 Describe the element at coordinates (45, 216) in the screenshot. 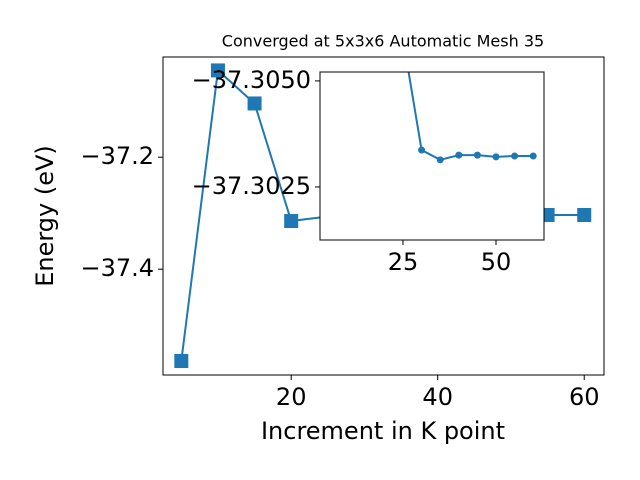

I see `y-axis-label: Energy (eV)` at that location.